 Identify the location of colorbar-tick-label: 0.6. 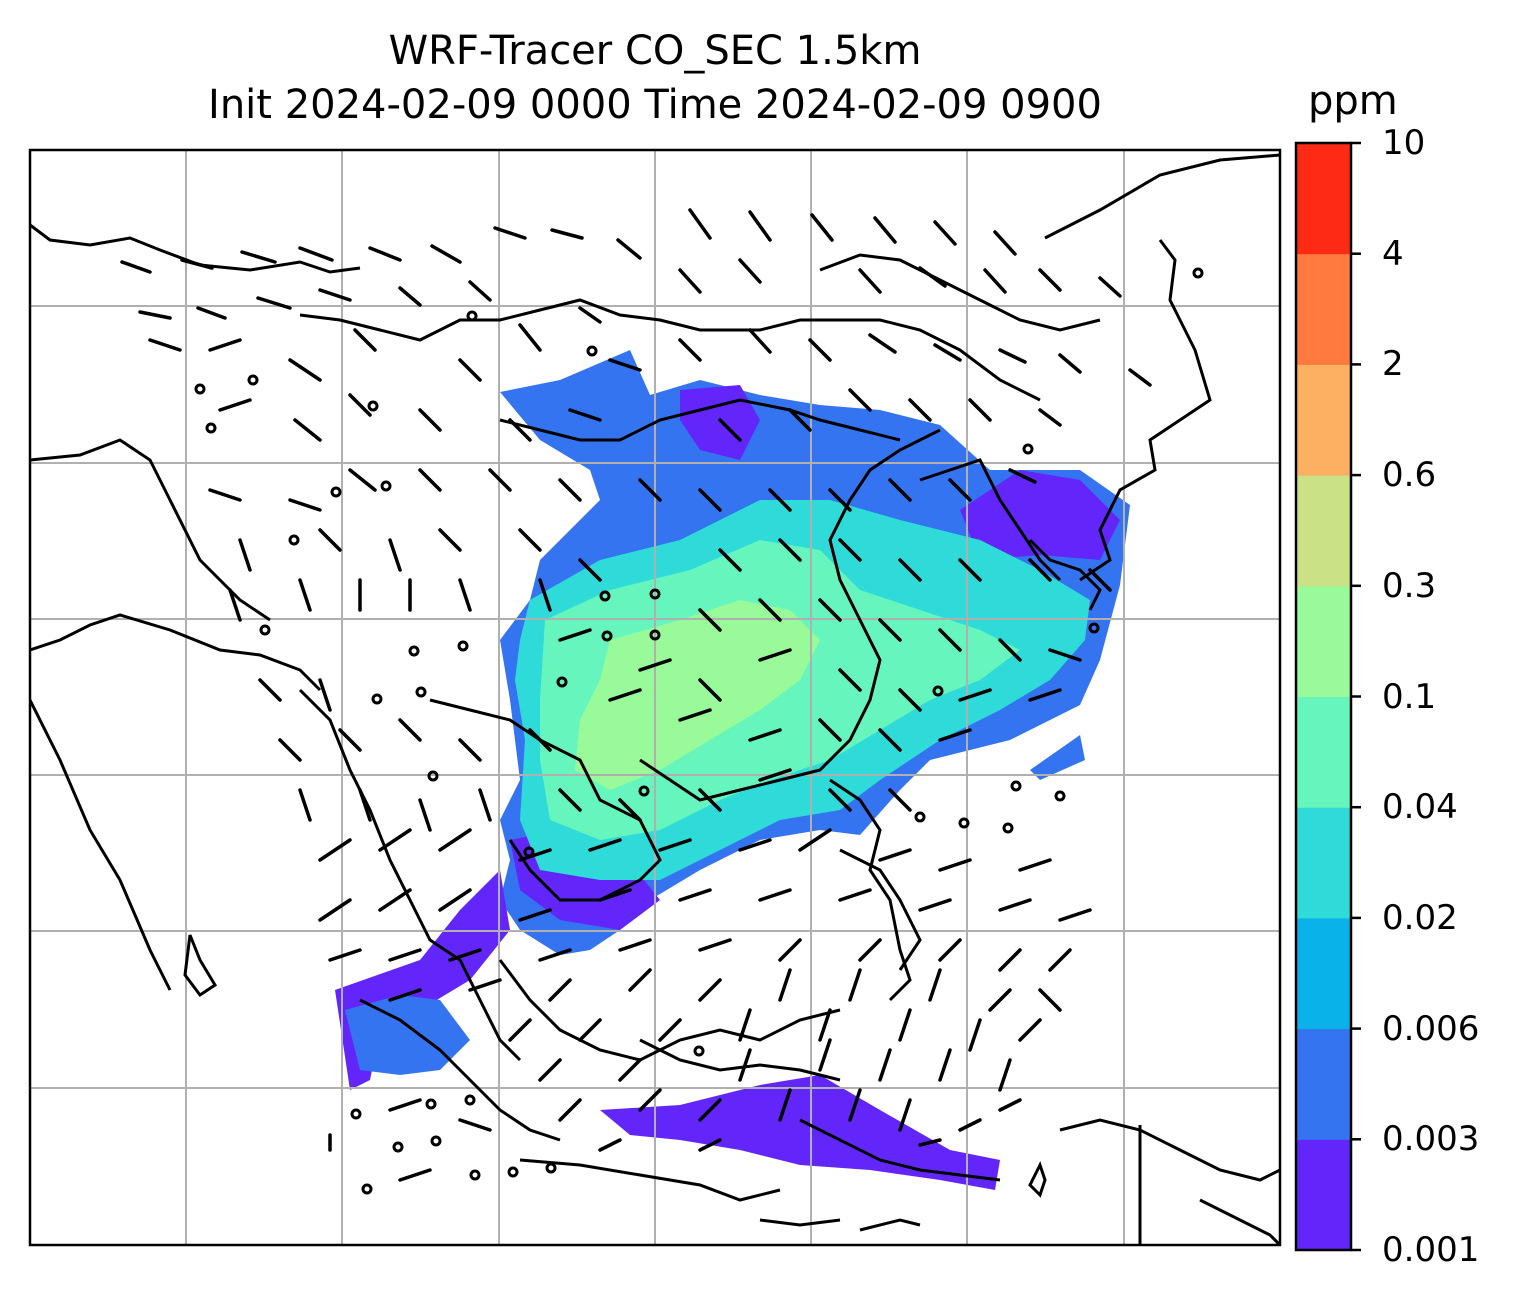
(1409, 475).